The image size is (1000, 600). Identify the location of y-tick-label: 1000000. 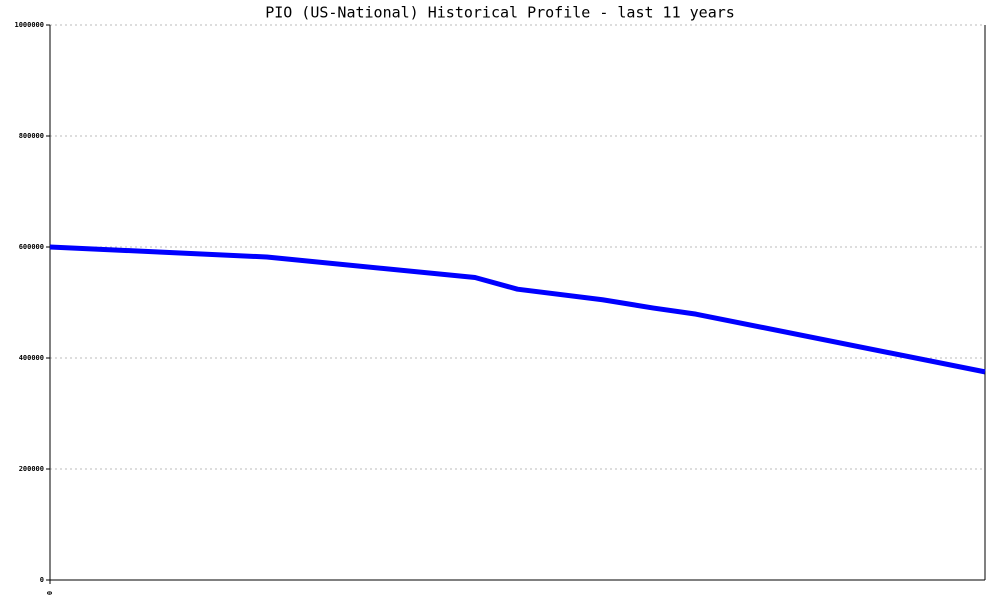
(29, 25).